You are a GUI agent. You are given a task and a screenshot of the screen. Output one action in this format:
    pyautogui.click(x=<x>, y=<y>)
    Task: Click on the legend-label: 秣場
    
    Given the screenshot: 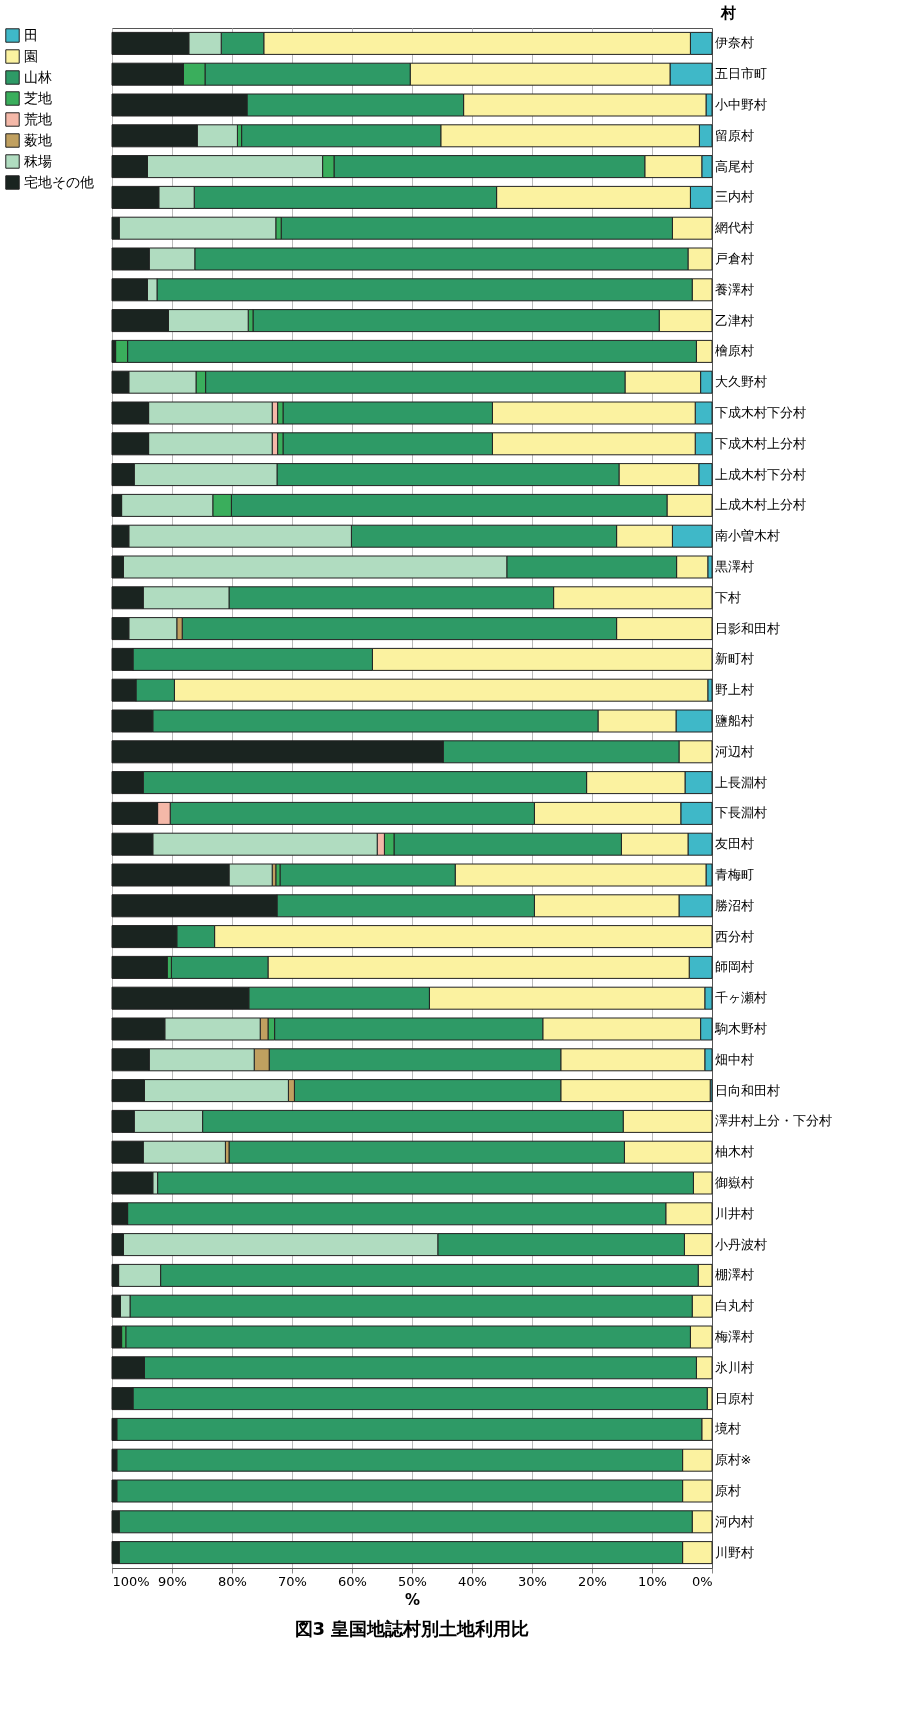 What is the action you would take?
    pyautogui.click(x=38, y=160)
    